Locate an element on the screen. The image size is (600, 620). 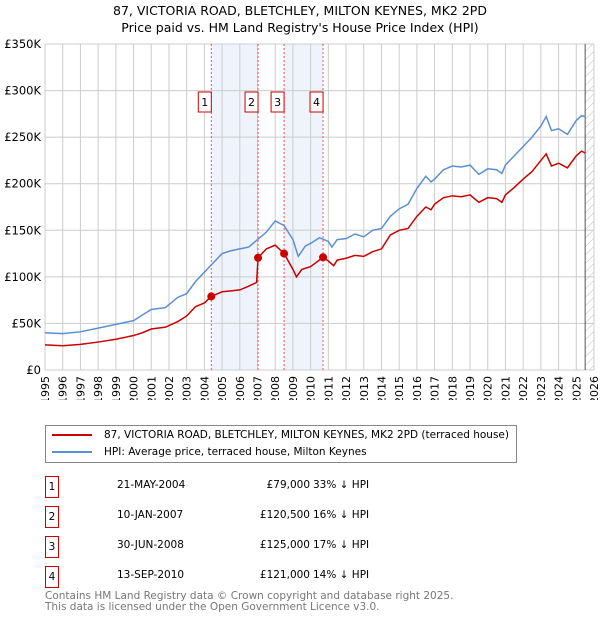
x-tick-label: 1996 is located at coordinates (63, 388).